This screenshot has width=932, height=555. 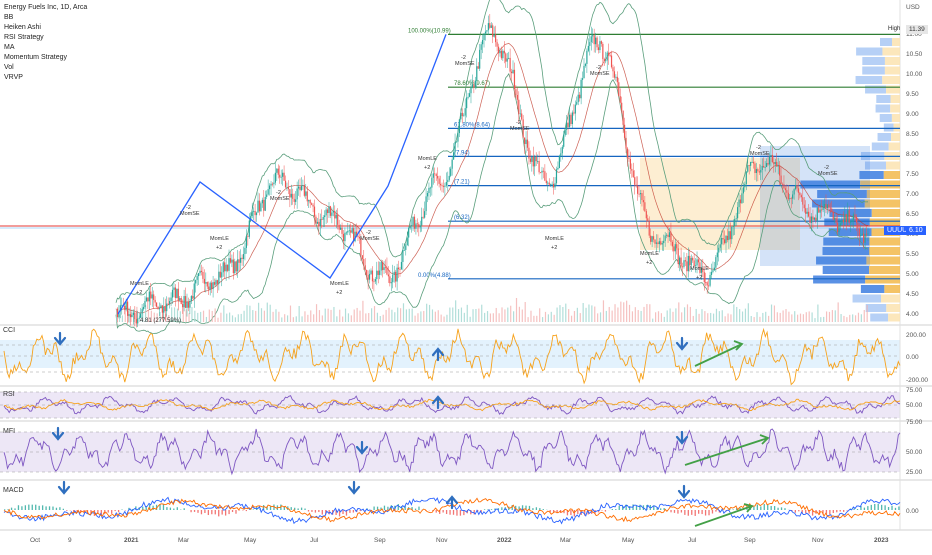 What do you see at coordinates (45, 78) in the screenshot?
I see `legend-item-vrvp: VRVP` at bounding box center [45, 78].